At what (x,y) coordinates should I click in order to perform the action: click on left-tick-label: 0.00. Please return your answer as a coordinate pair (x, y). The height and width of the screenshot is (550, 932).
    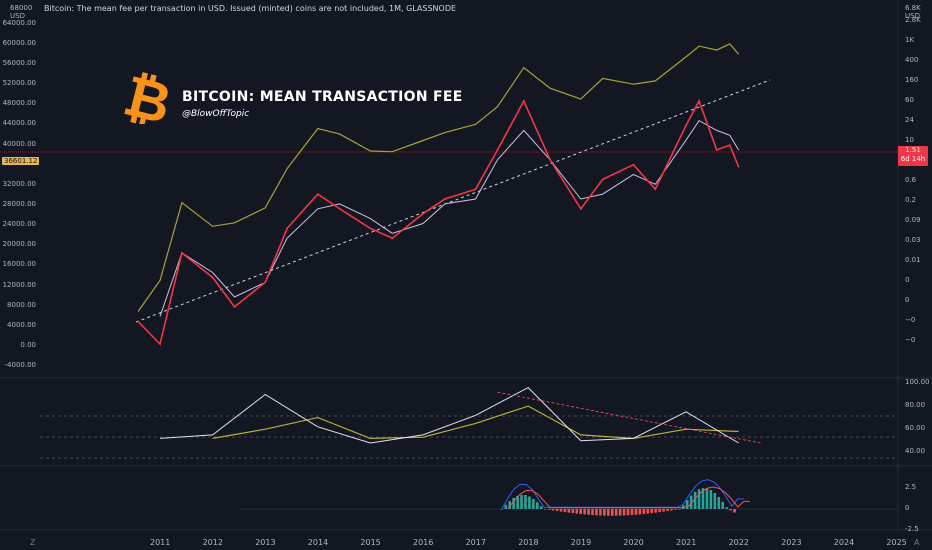
    Looking at the image, I should click on (28, 345).